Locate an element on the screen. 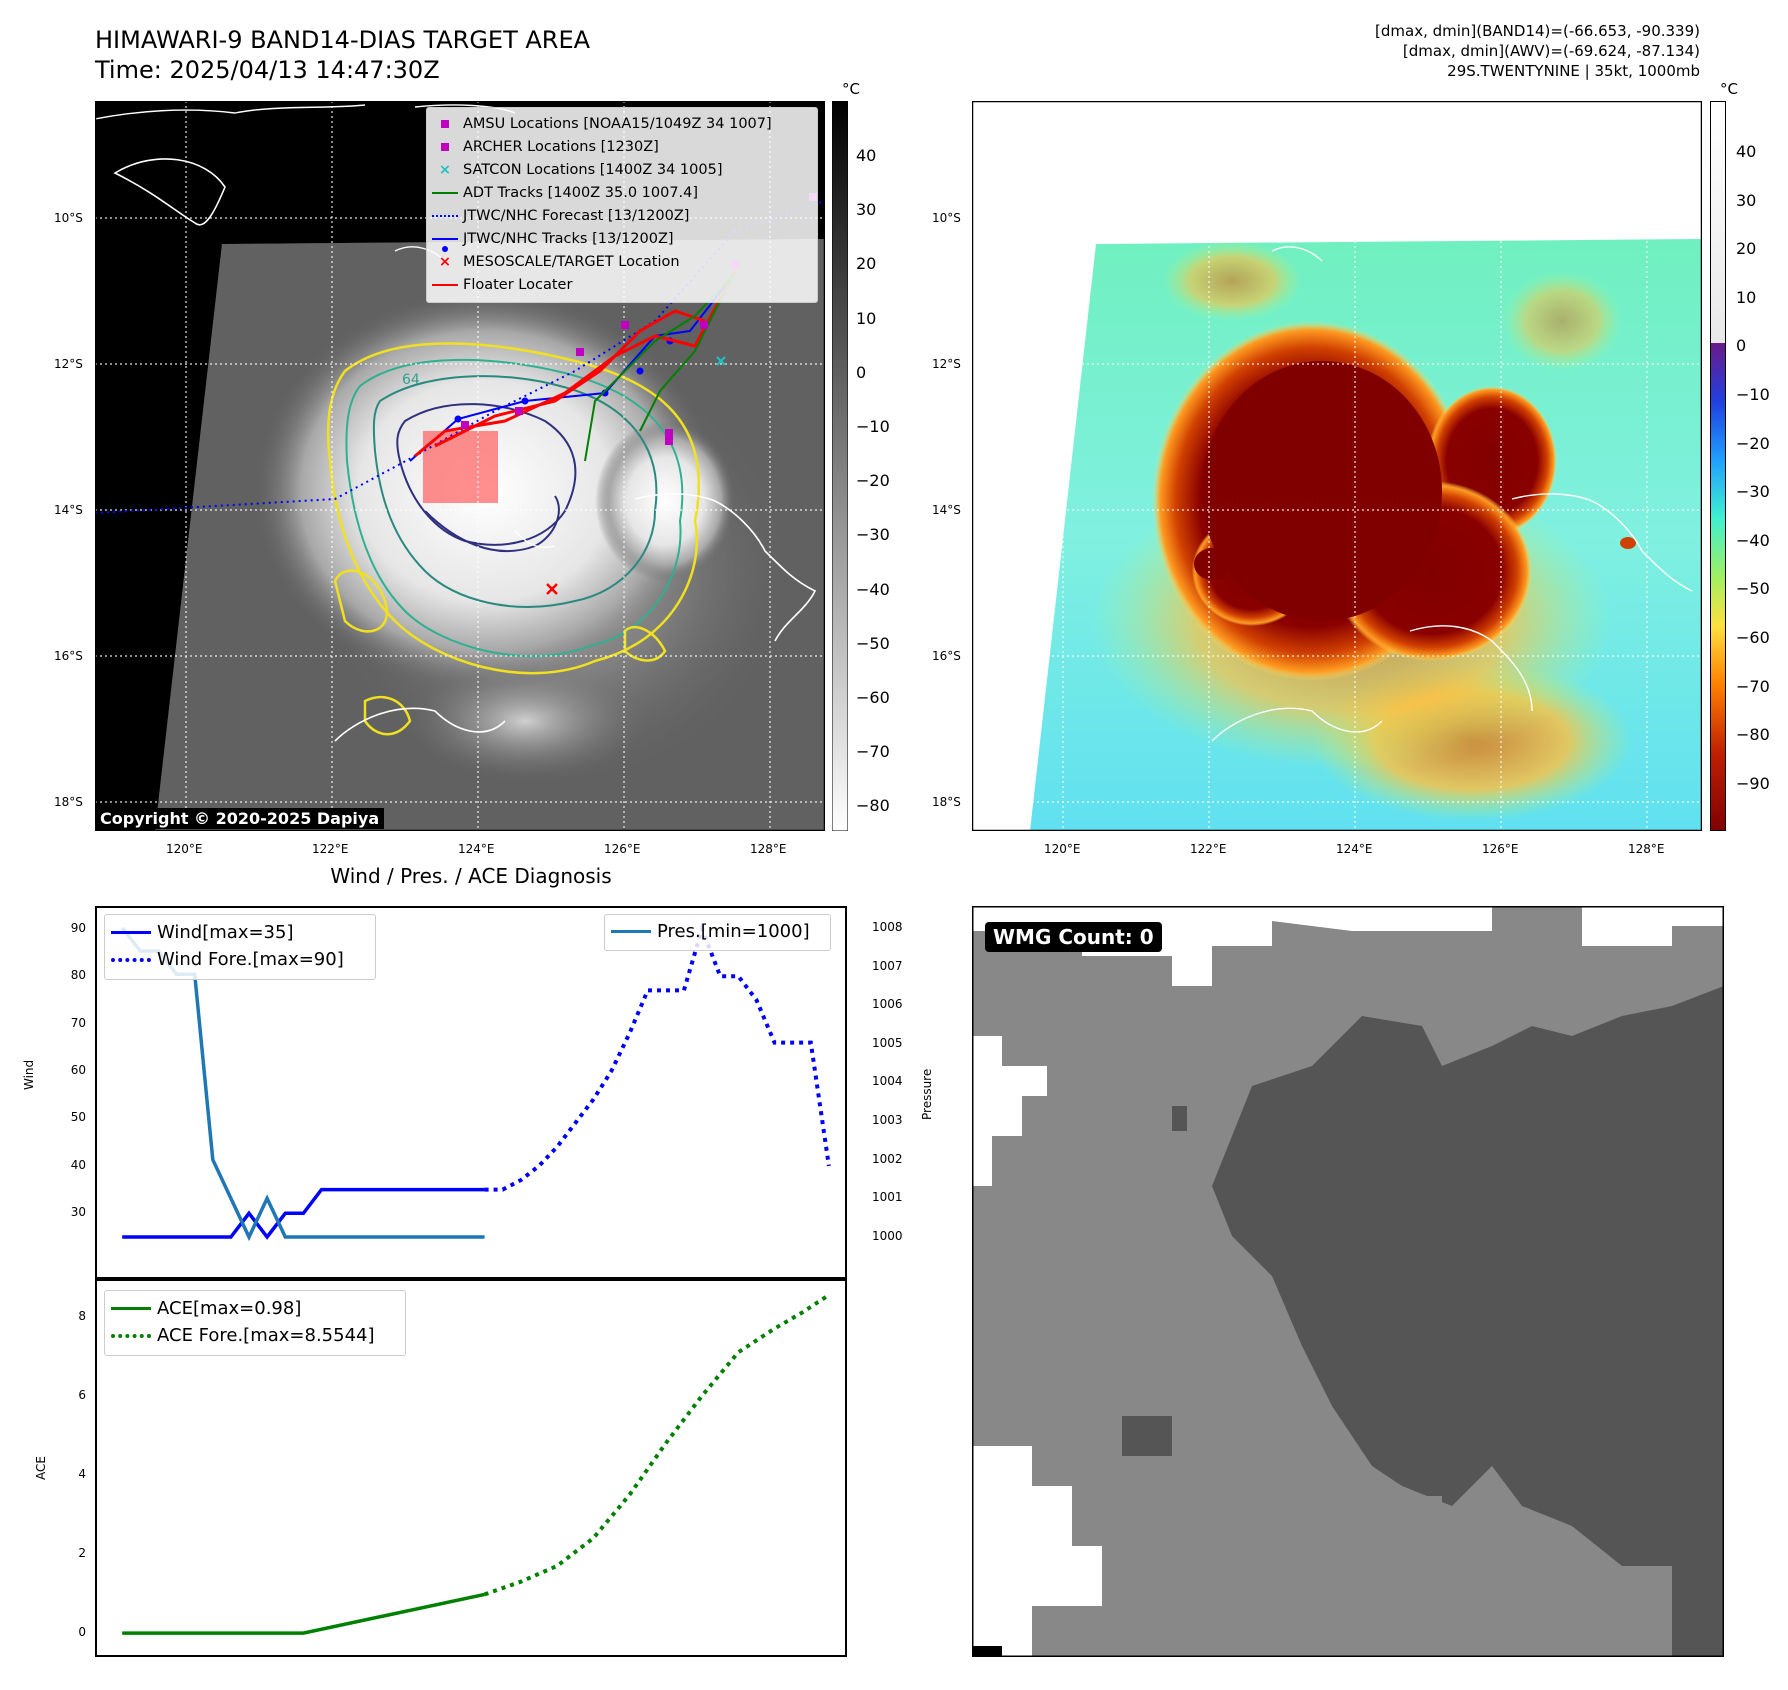  axis-tick-label: 70 is located at coordinates (78, 1022).